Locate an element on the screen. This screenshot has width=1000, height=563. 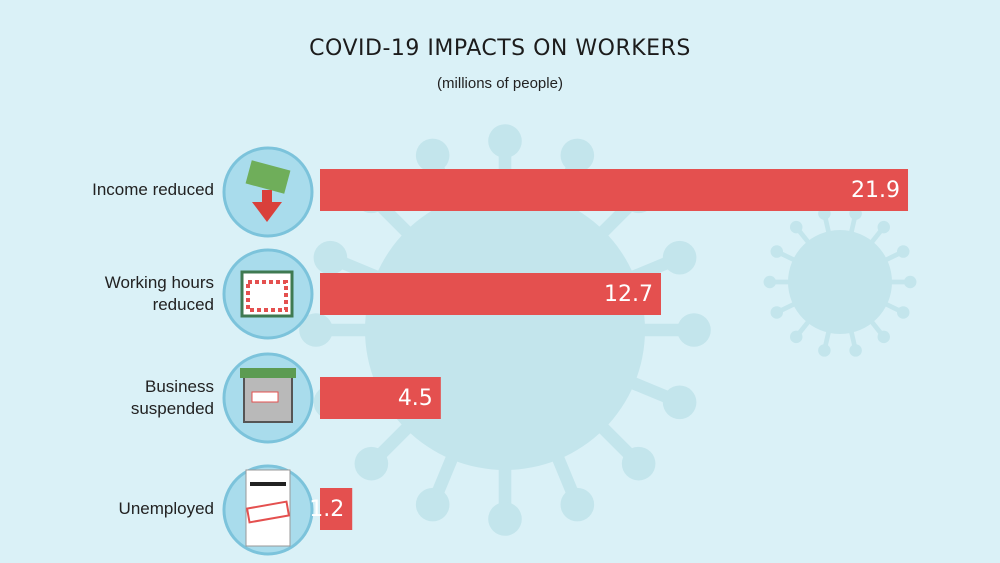
value-label: 12.7 is located at coordinates (628, 294).